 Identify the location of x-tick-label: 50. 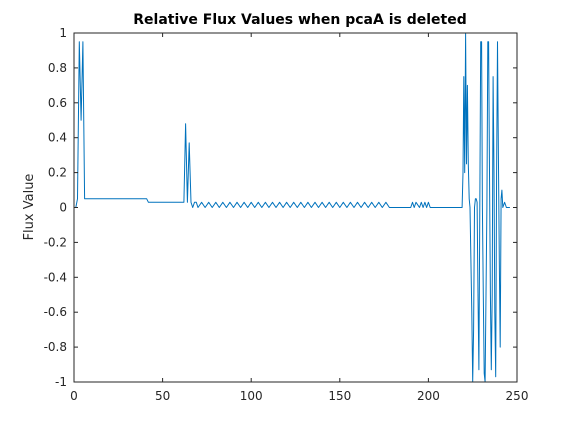
(162, 396).